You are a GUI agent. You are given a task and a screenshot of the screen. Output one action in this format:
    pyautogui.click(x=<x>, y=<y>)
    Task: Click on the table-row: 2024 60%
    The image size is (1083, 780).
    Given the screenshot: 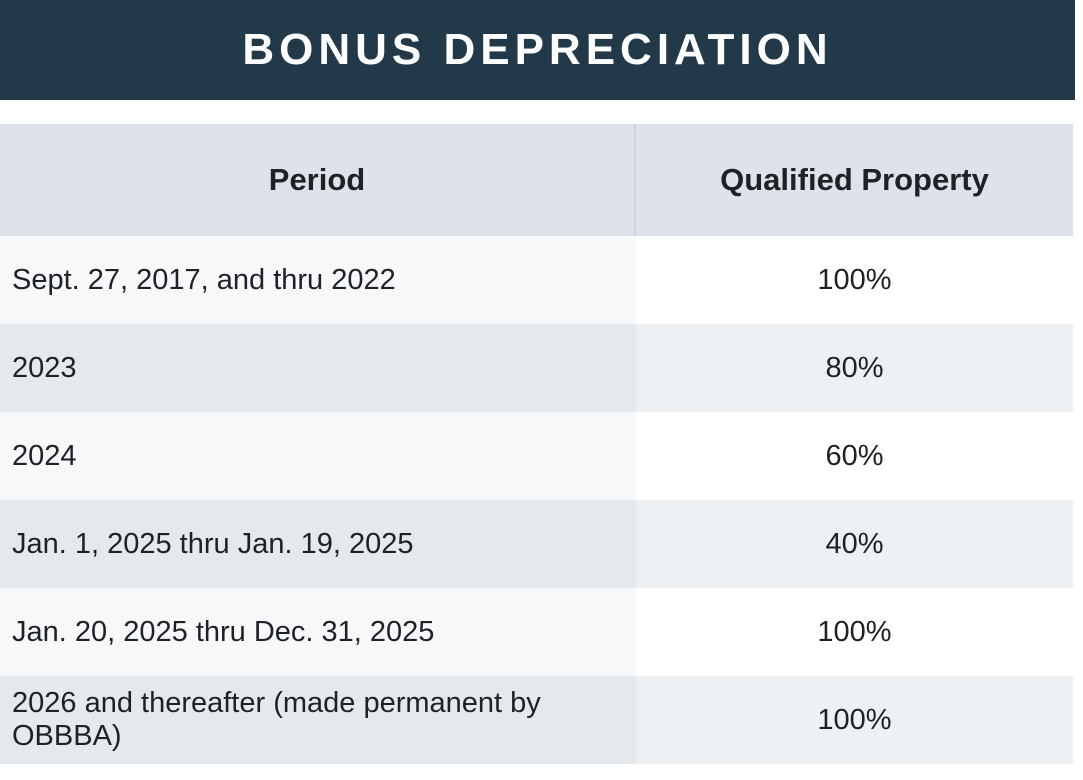 What is the action you would take?
    pyautogui.click(x=536, y=456)
    